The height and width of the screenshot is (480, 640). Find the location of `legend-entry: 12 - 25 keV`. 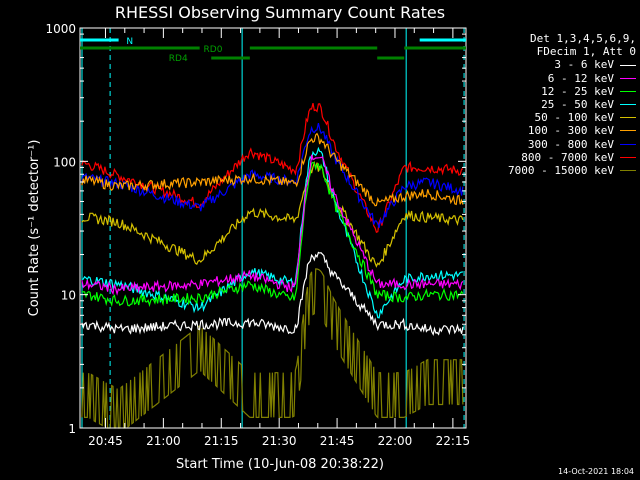

legend-entry: 12 - 25 keV is located at coordinates (553, 91).